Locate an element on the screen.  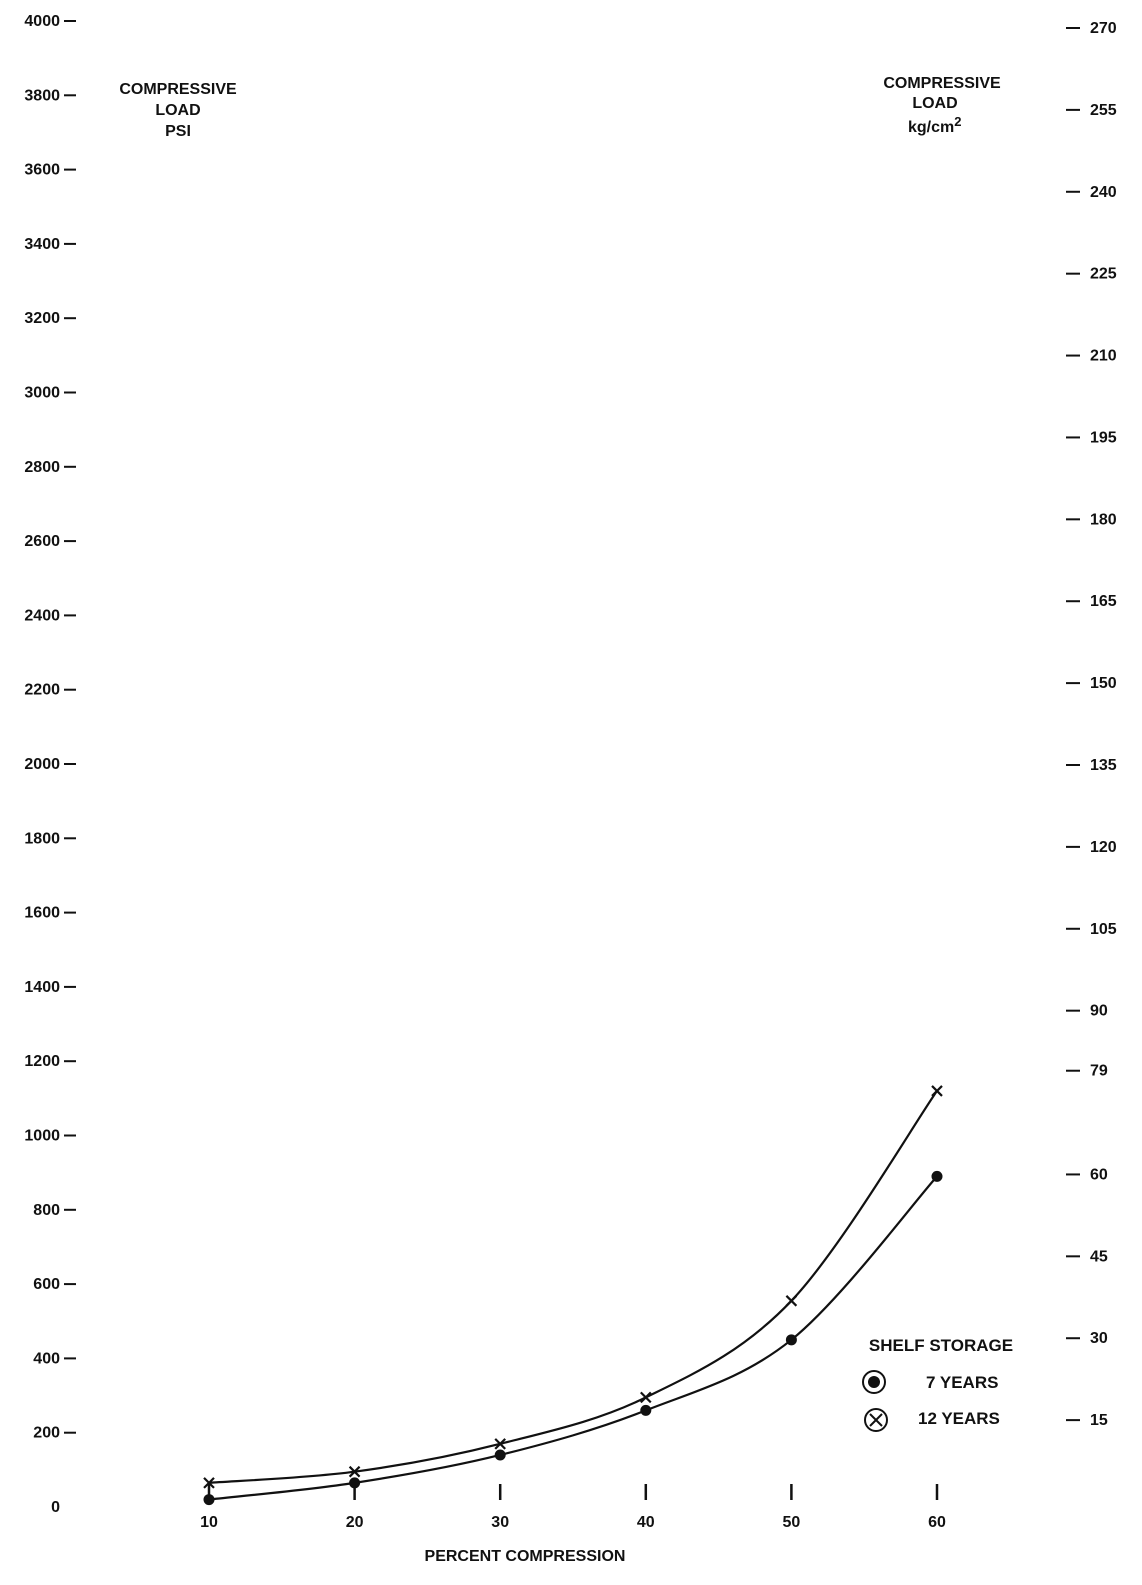
x-tick-label: 30 is located at coordinates (500, 1522).